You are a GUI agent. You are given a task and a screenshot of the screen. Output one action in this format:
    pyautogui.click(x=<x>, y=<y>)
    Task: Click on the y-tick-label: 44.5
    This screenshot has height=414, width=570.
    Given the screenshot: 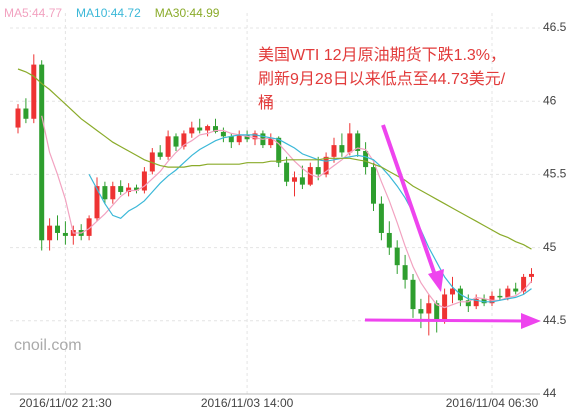 What is the action you would take?
    pyautogui.click(x=555, y=320)
    